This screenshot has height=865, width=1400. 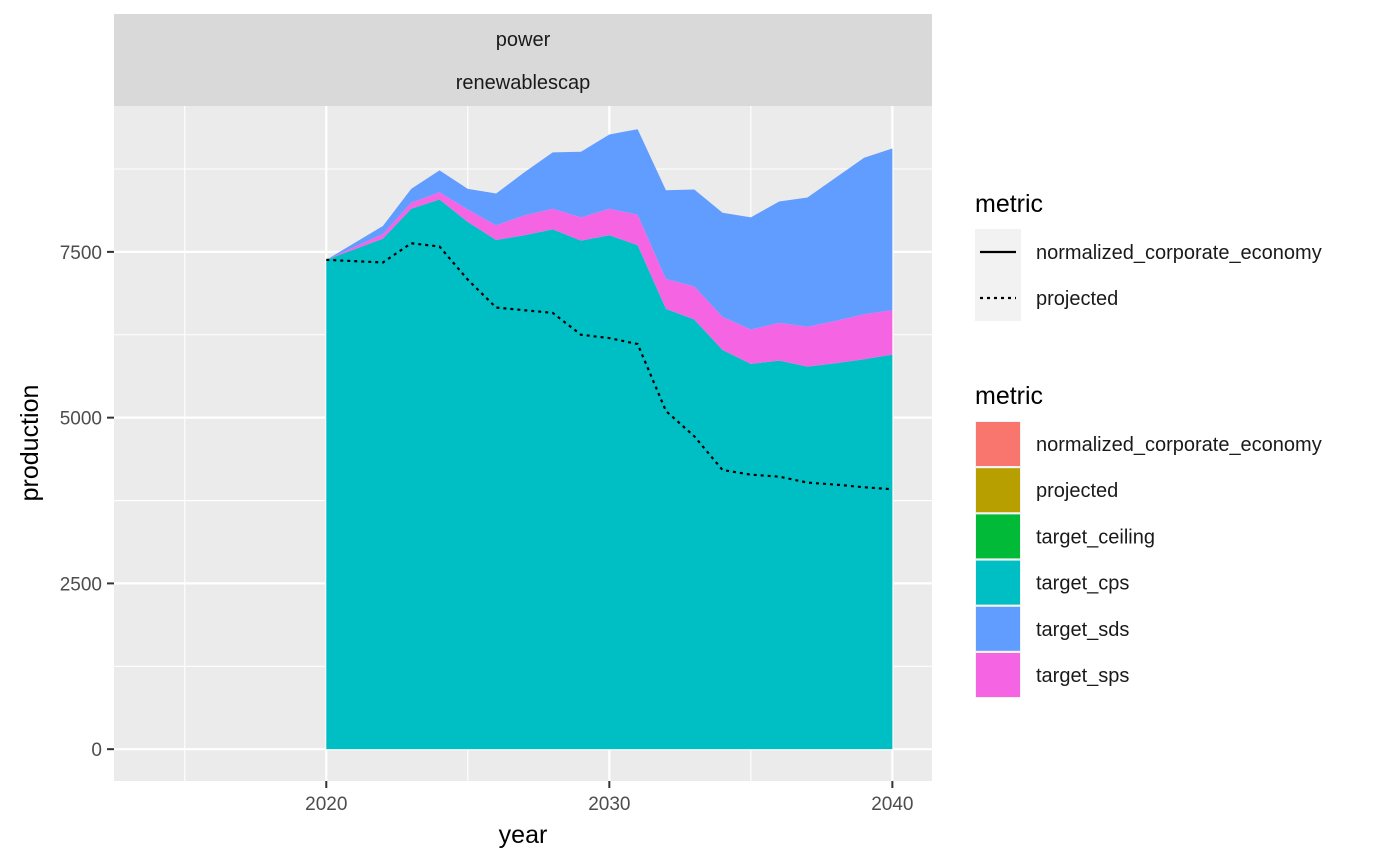 What do you see at coordinates (523, 83) in the screenshot?
I see `facet-label-technology: renewablescap` at bounding box center [523, 83].